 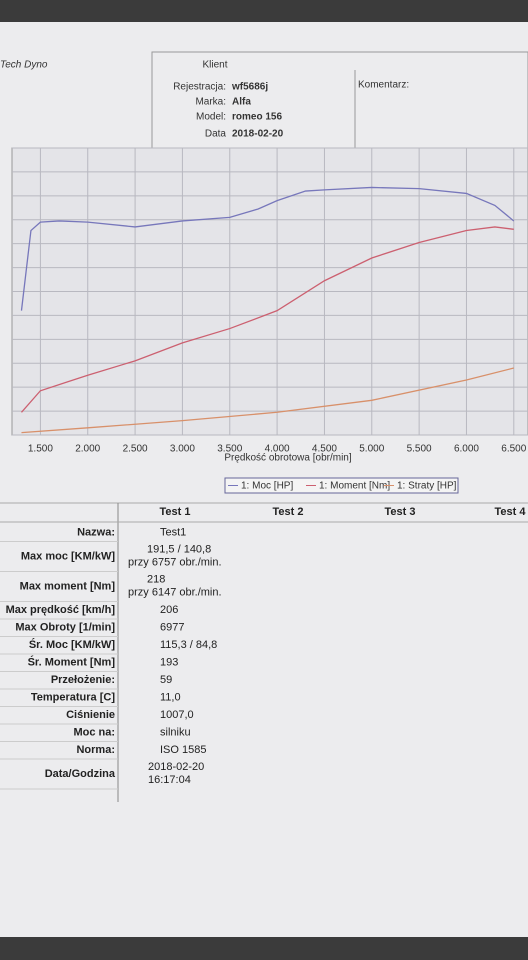 What do you see at coordinates (199, 87) in the screenshot?
I see `field-label: Rejestracja:` at bounding box center [199, 87].